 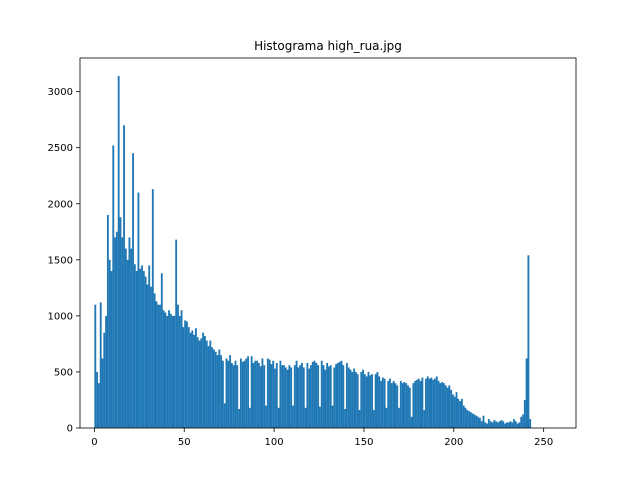 What do you see at coordinates (60, 148) in the screenshot?
I see `y-tick-label: 2500` at bounding box center [60, 148].